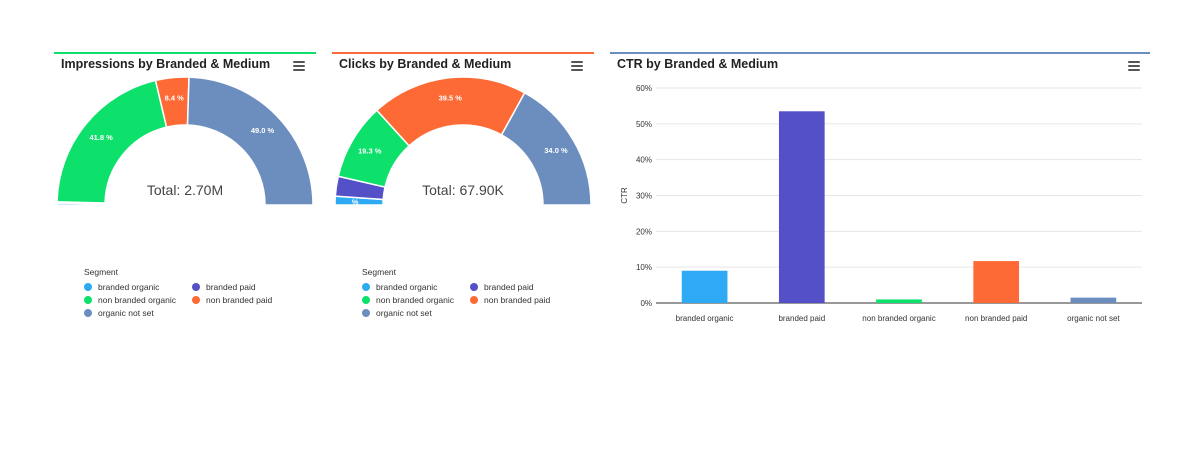  What do you see at coordinates (370, 150) in the screenshot?
I see `slice-label: 19.3 %` at bounding box center [370, 150].